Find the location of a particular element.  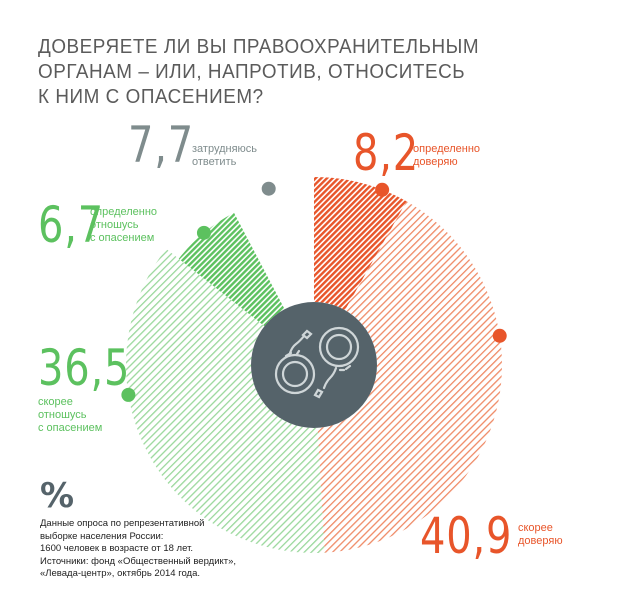

label-undecided: затрудняюсь ответить is located at coordinates (225, 155).